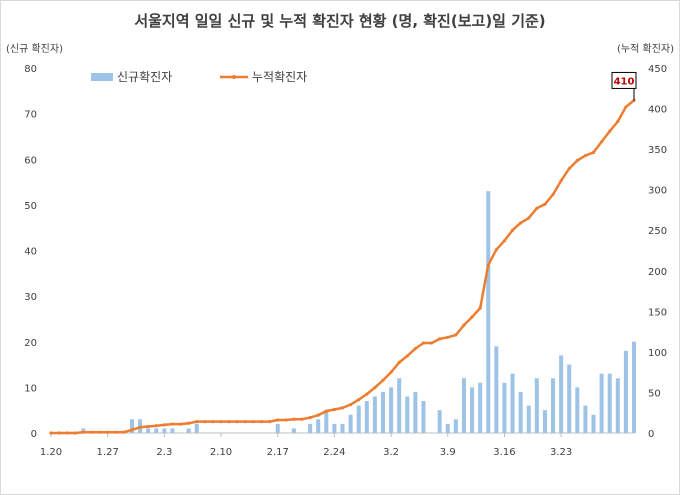  I want to click on callout-layer: 410, so click(624, 86).